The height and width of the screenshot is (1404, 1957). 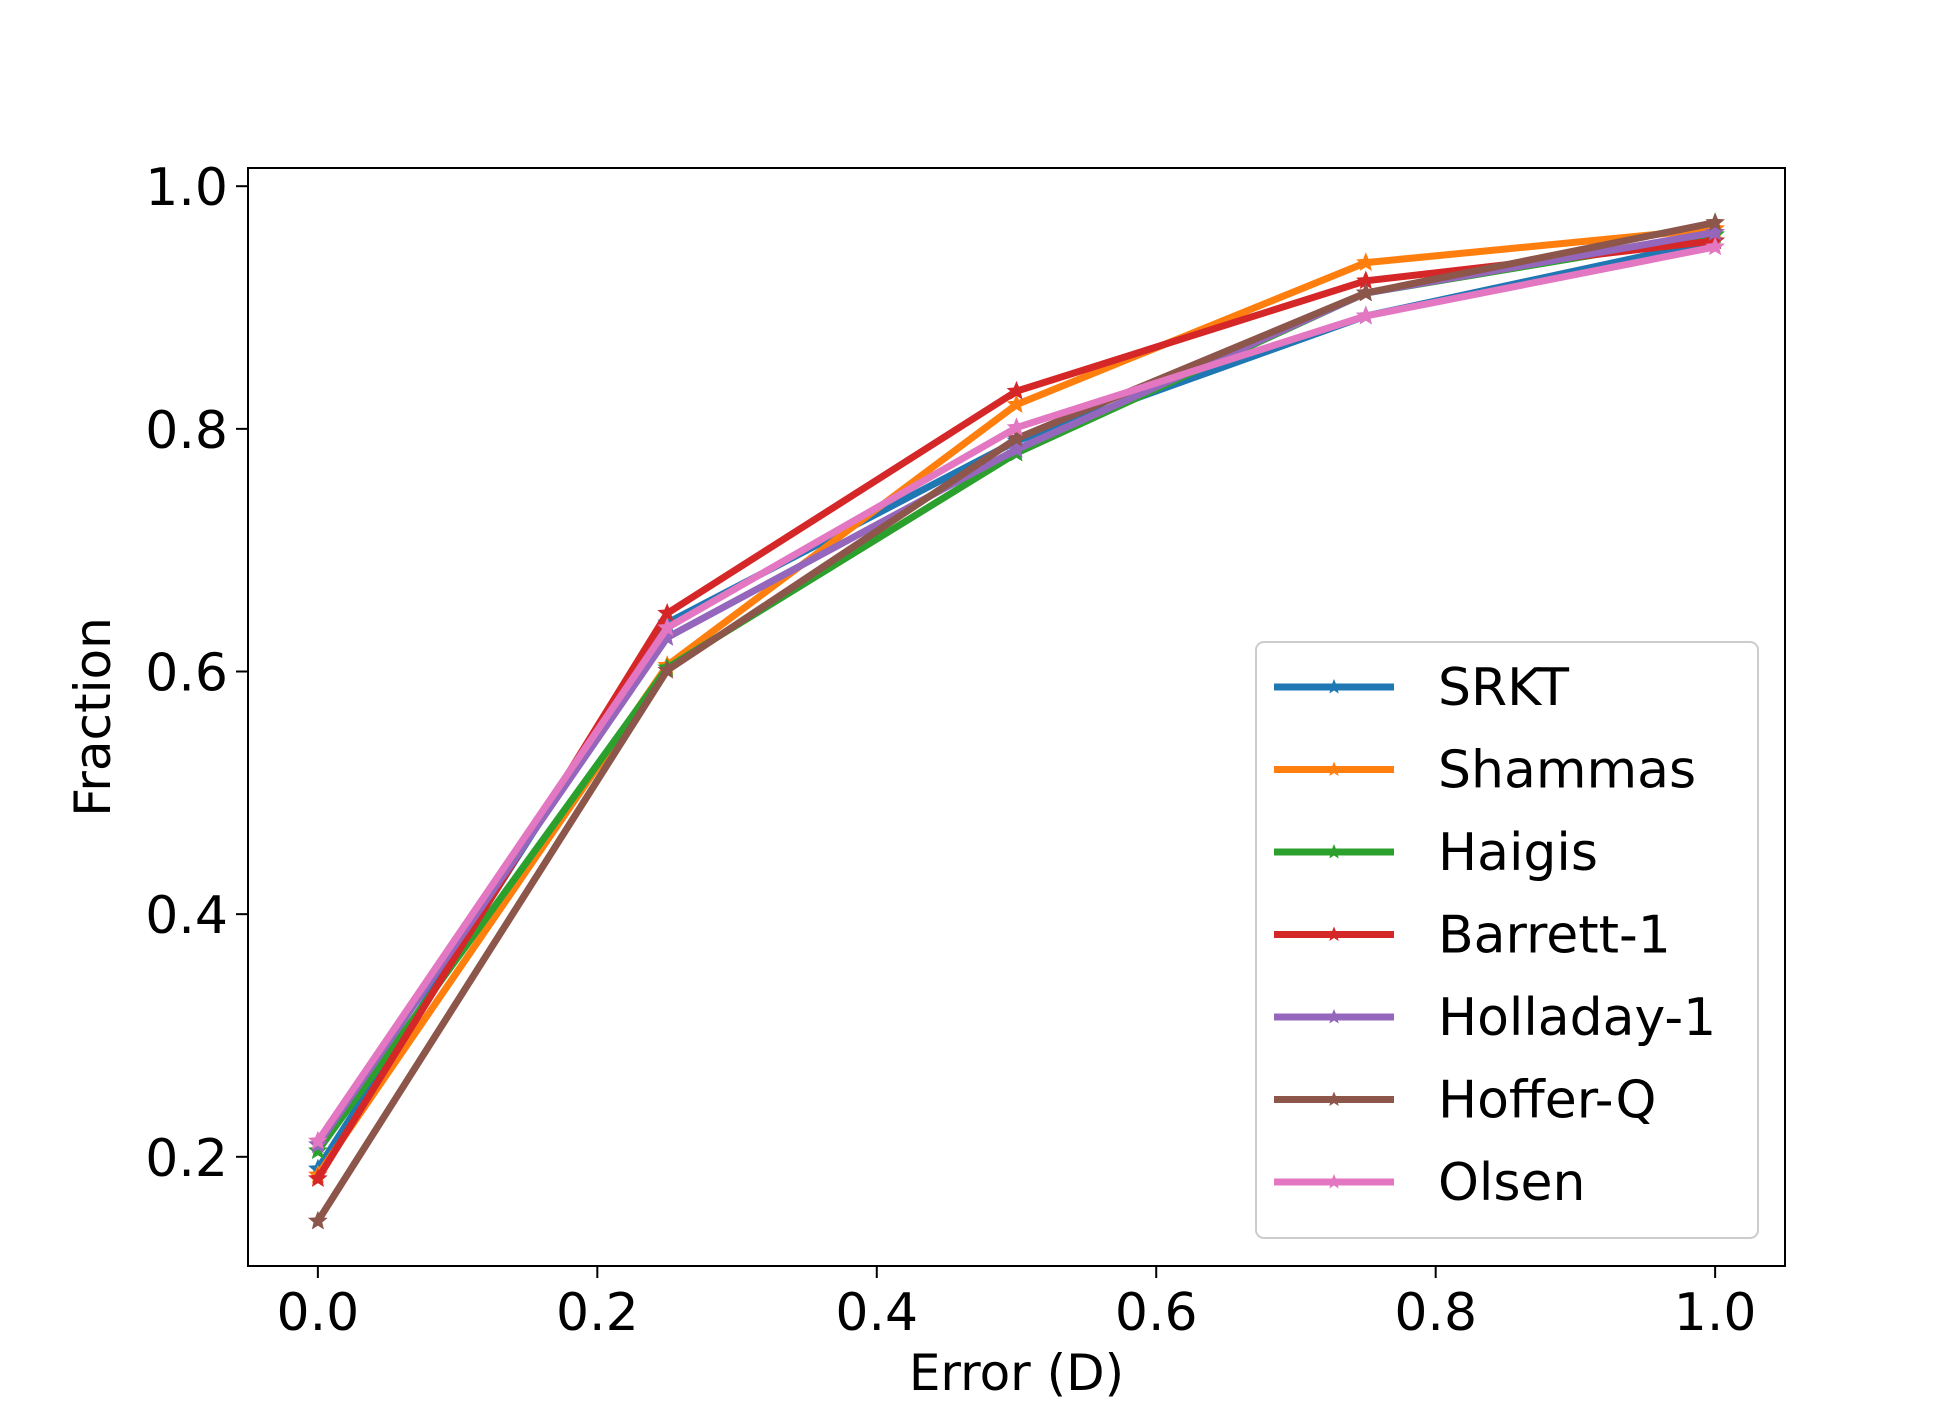 I want to click on legend-entry: Hoffer-Q, so click(x=1465, y=1101).